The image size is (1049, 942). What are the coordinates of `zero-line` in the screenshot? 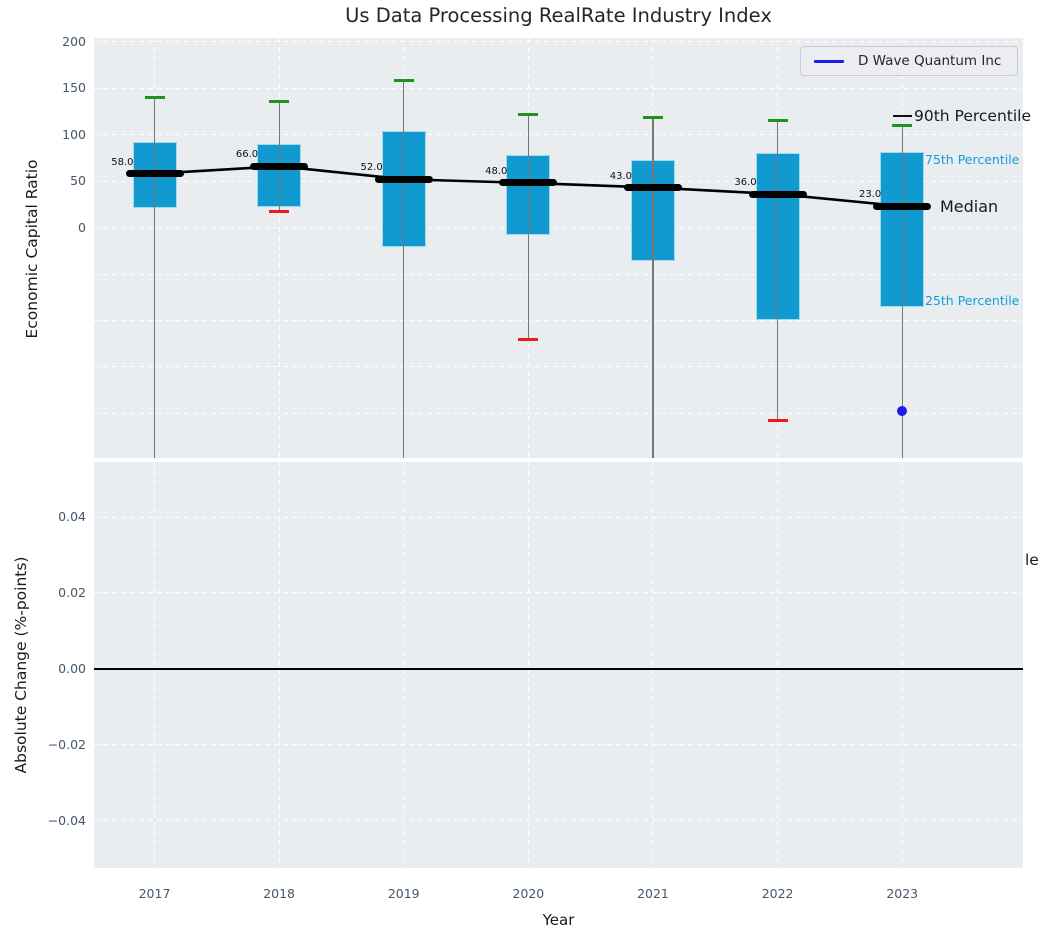 It's located at (558, 669).